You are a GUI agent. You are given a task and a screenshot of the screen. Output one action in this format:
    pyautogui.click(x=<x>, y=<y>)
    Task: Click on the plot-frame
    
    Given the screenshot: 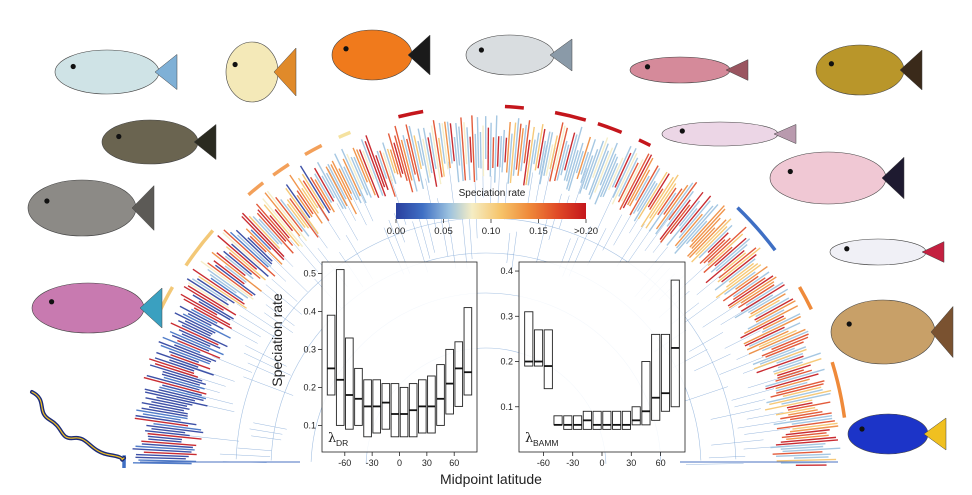 What is the action you would take?
    pyautogui.click(x=399, y=357)
    